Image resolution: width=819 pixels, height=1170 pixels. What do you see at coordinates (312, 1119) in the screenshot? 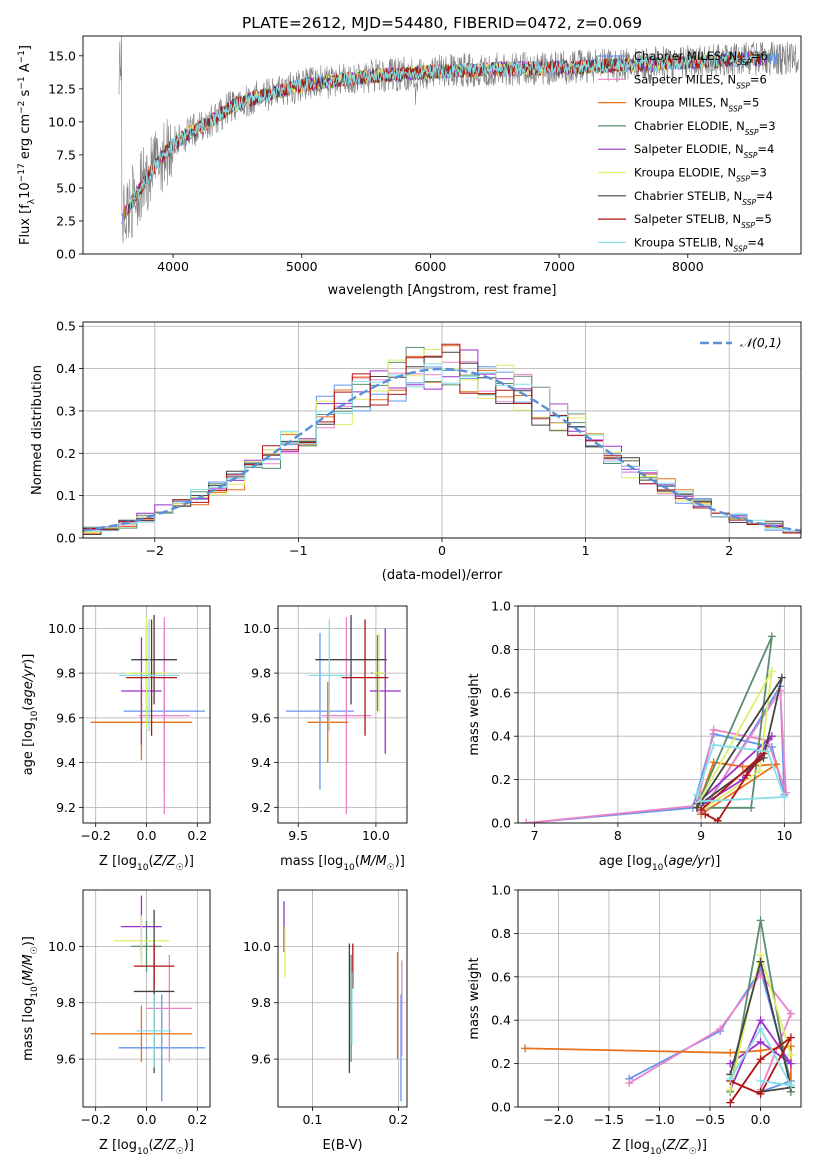
I see `x-tick-label: 0.1` at bounding box center [312, 1119].